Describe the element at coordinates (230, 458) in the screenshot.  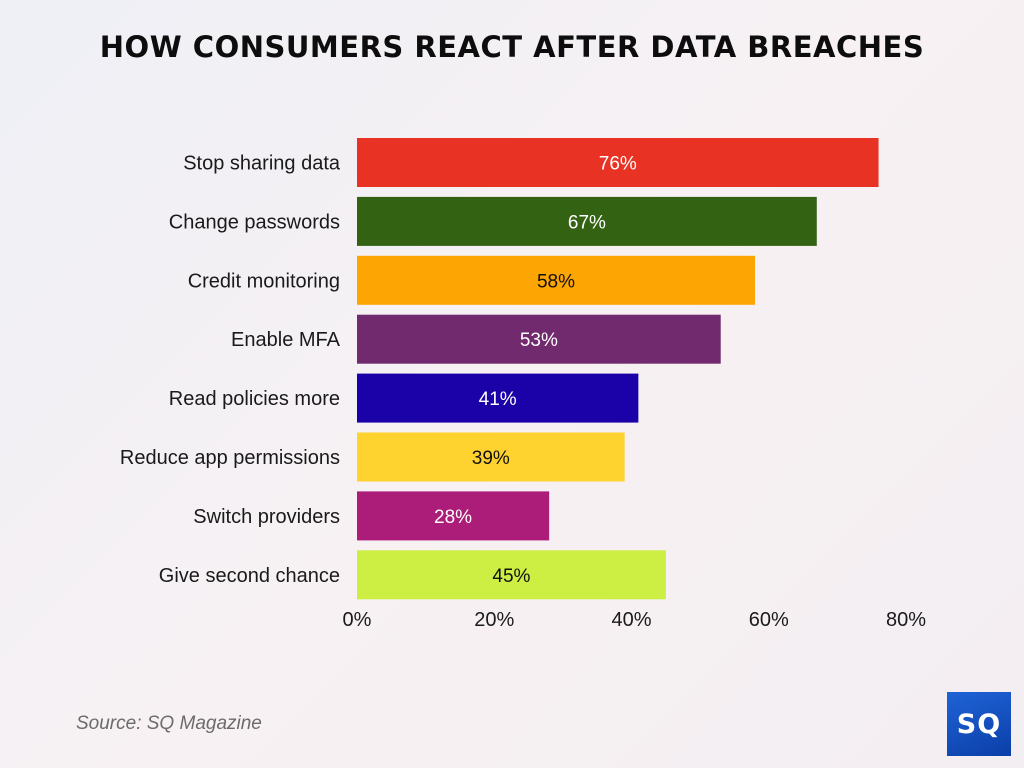
I see `category-label: Reduce app permissions` at that location.